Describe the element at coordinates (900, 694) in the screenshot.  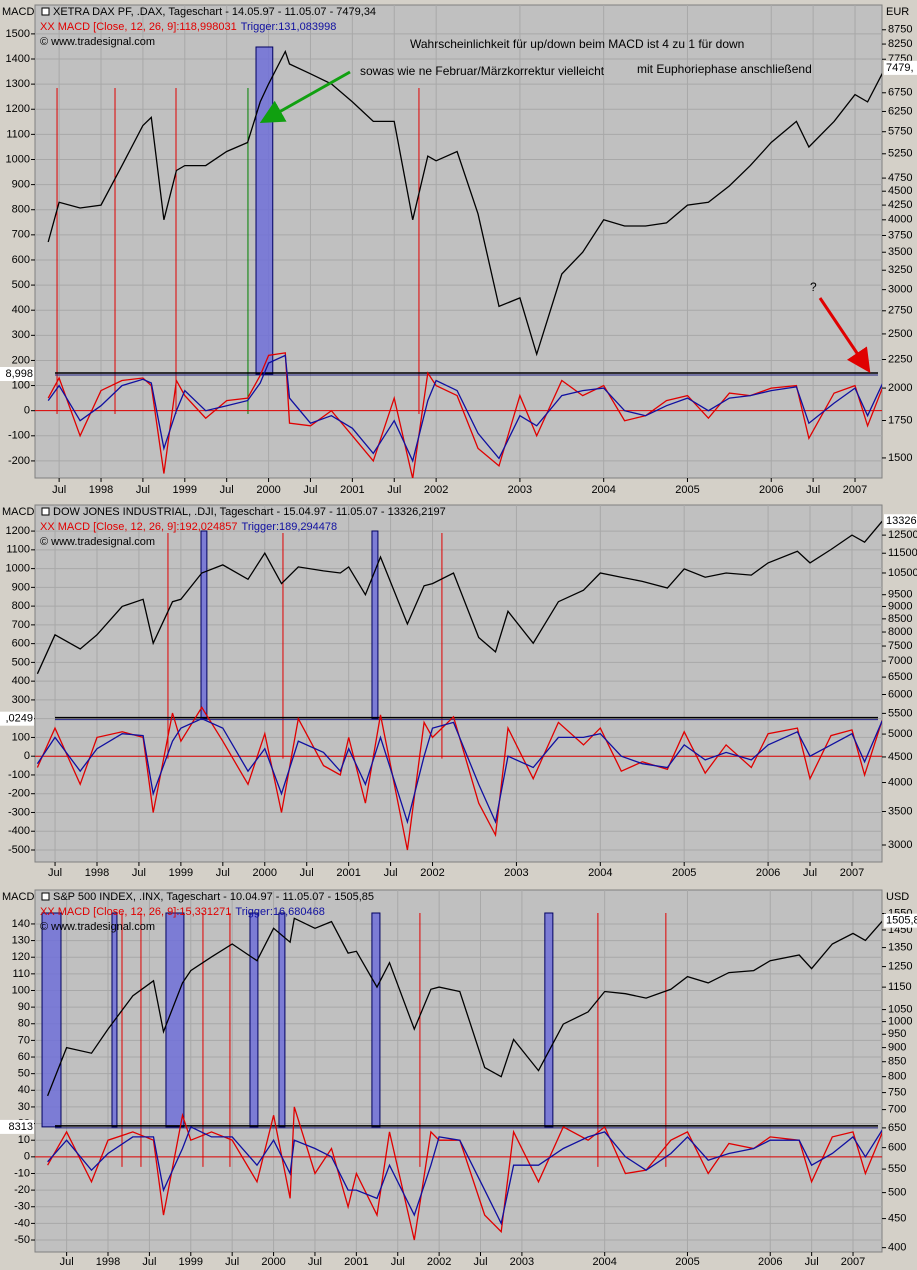
I see `y2-tick-label: 6000` at that location.